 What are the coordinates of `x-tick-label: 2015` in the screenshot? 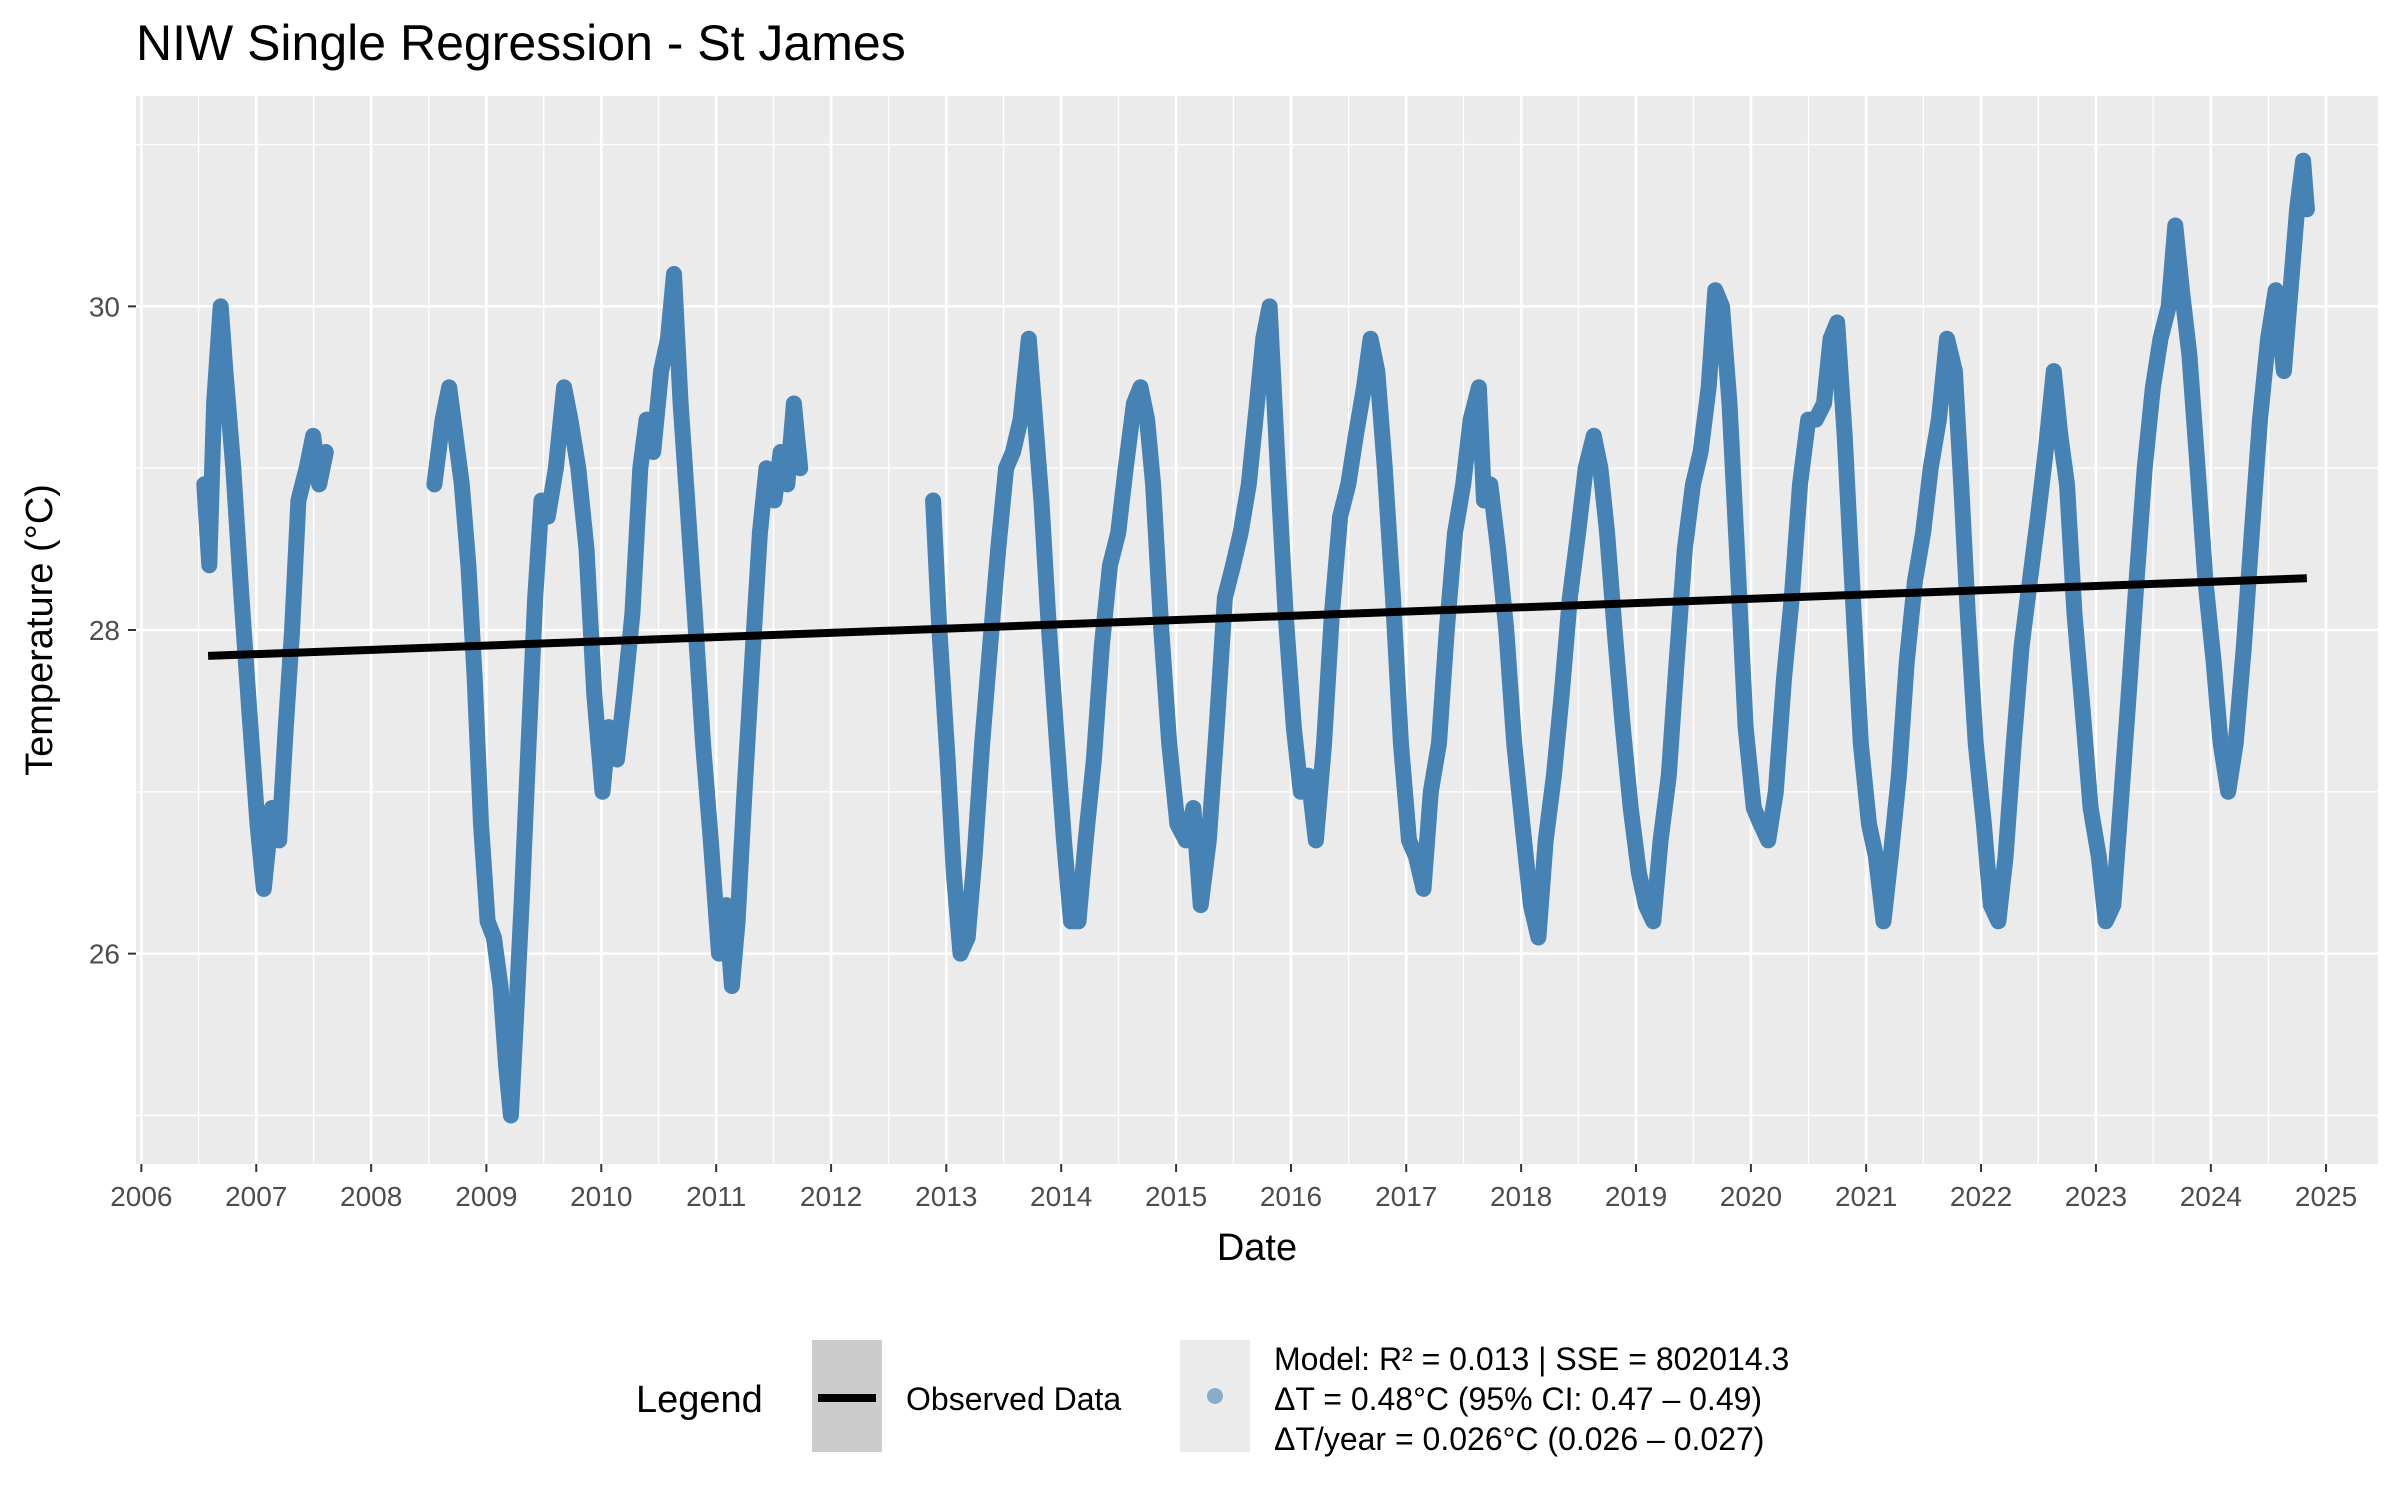 It's located at (1176, 1196).